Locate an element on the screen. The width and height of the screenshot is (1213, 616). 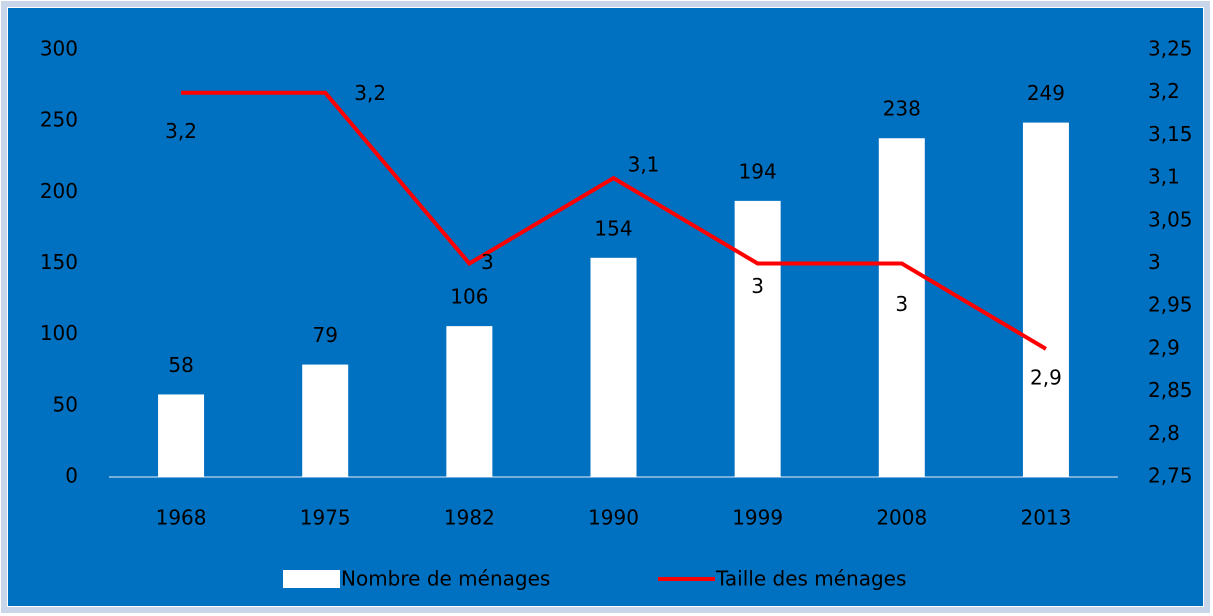
bar-value-label: 194 is located at coordinates (758, 171).